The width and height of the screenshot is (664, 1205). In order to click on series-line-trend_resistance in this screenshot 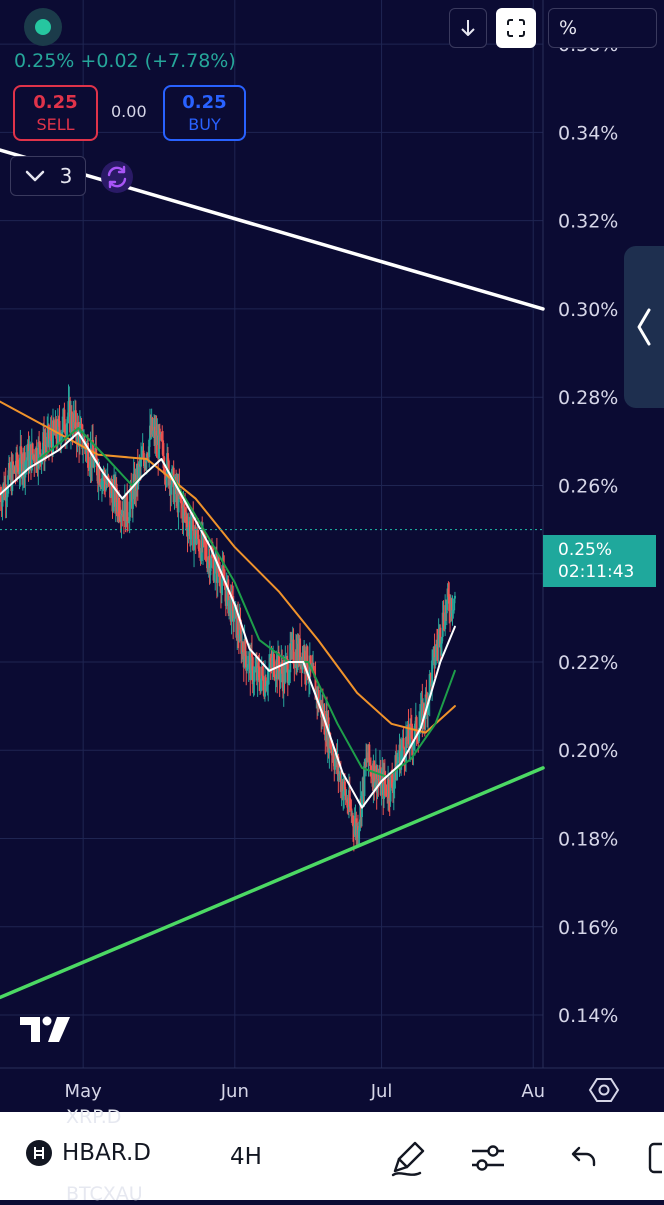, I will do `click(272, 229)`.